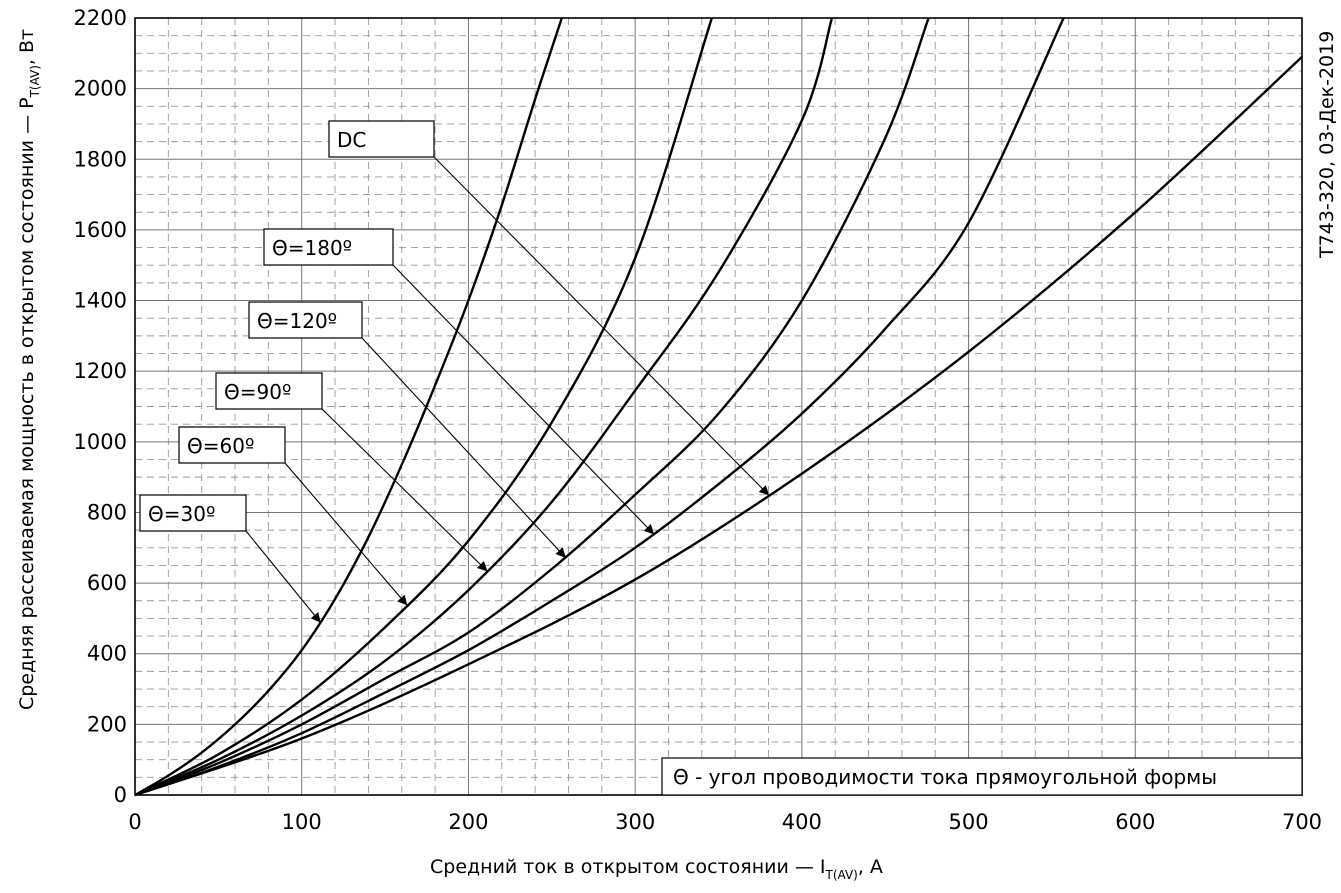 This screenshot has width=1341, height=893. What do you see at coordinates (351, 140) in the screenshot?
I see `curve-label: DC` at bounding box center [351, 140].